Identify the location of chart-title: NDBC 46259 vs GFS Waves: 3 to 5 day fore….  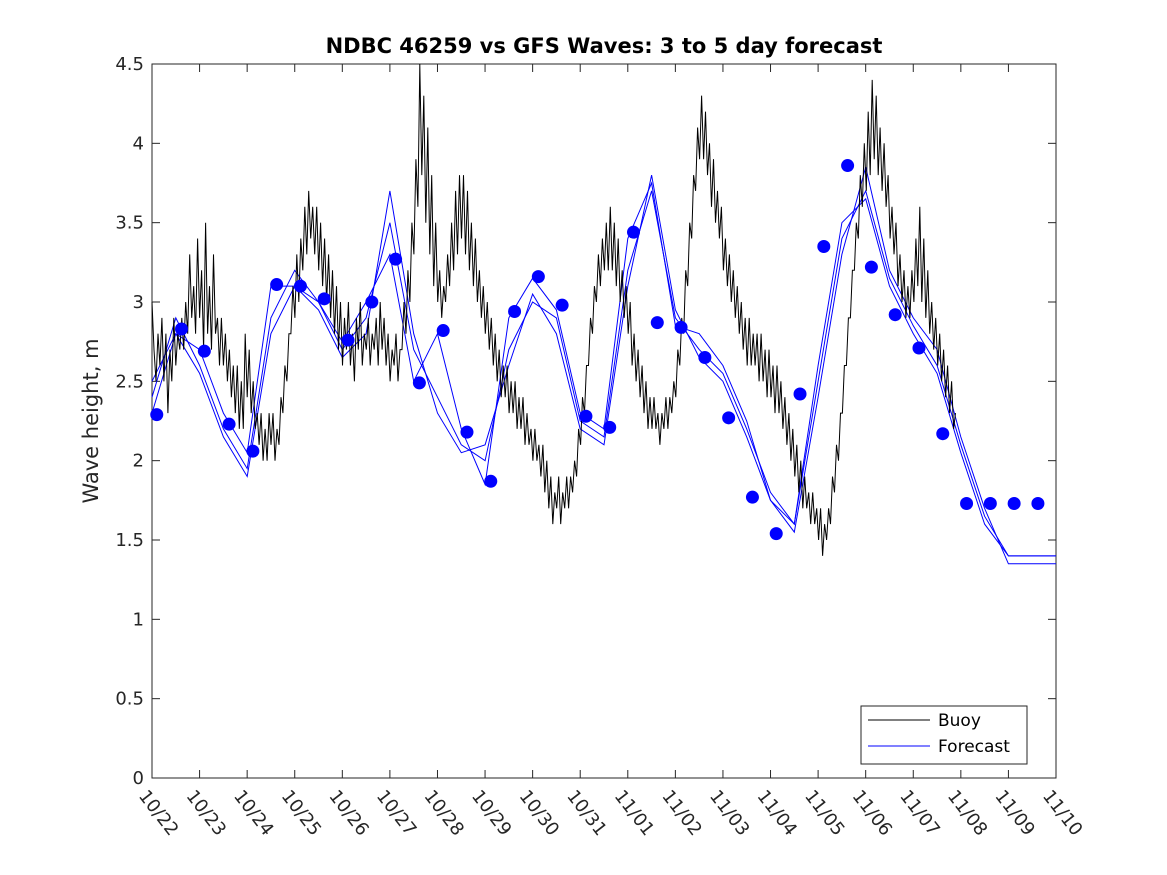
(604, 46).